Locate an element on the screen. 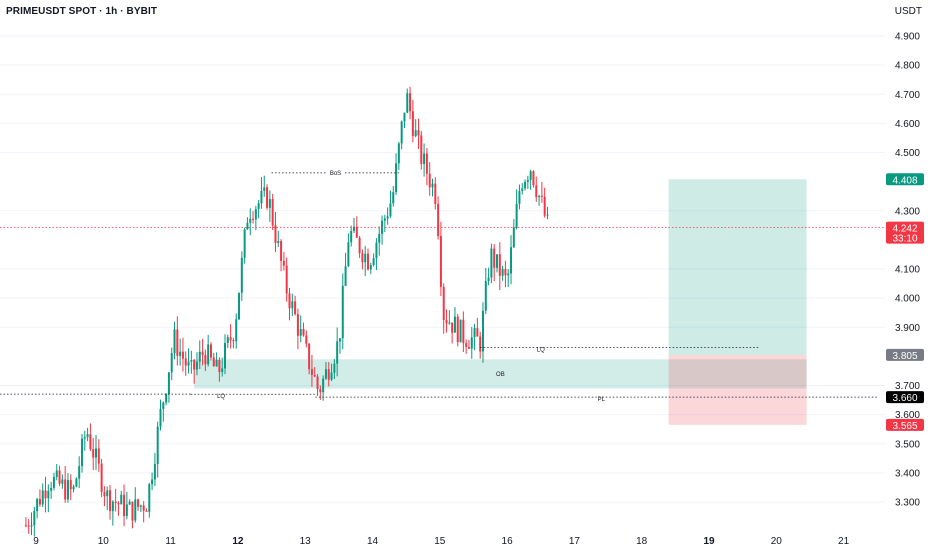  price-tick-label: 4.300 is located at coordinates (907, 211).